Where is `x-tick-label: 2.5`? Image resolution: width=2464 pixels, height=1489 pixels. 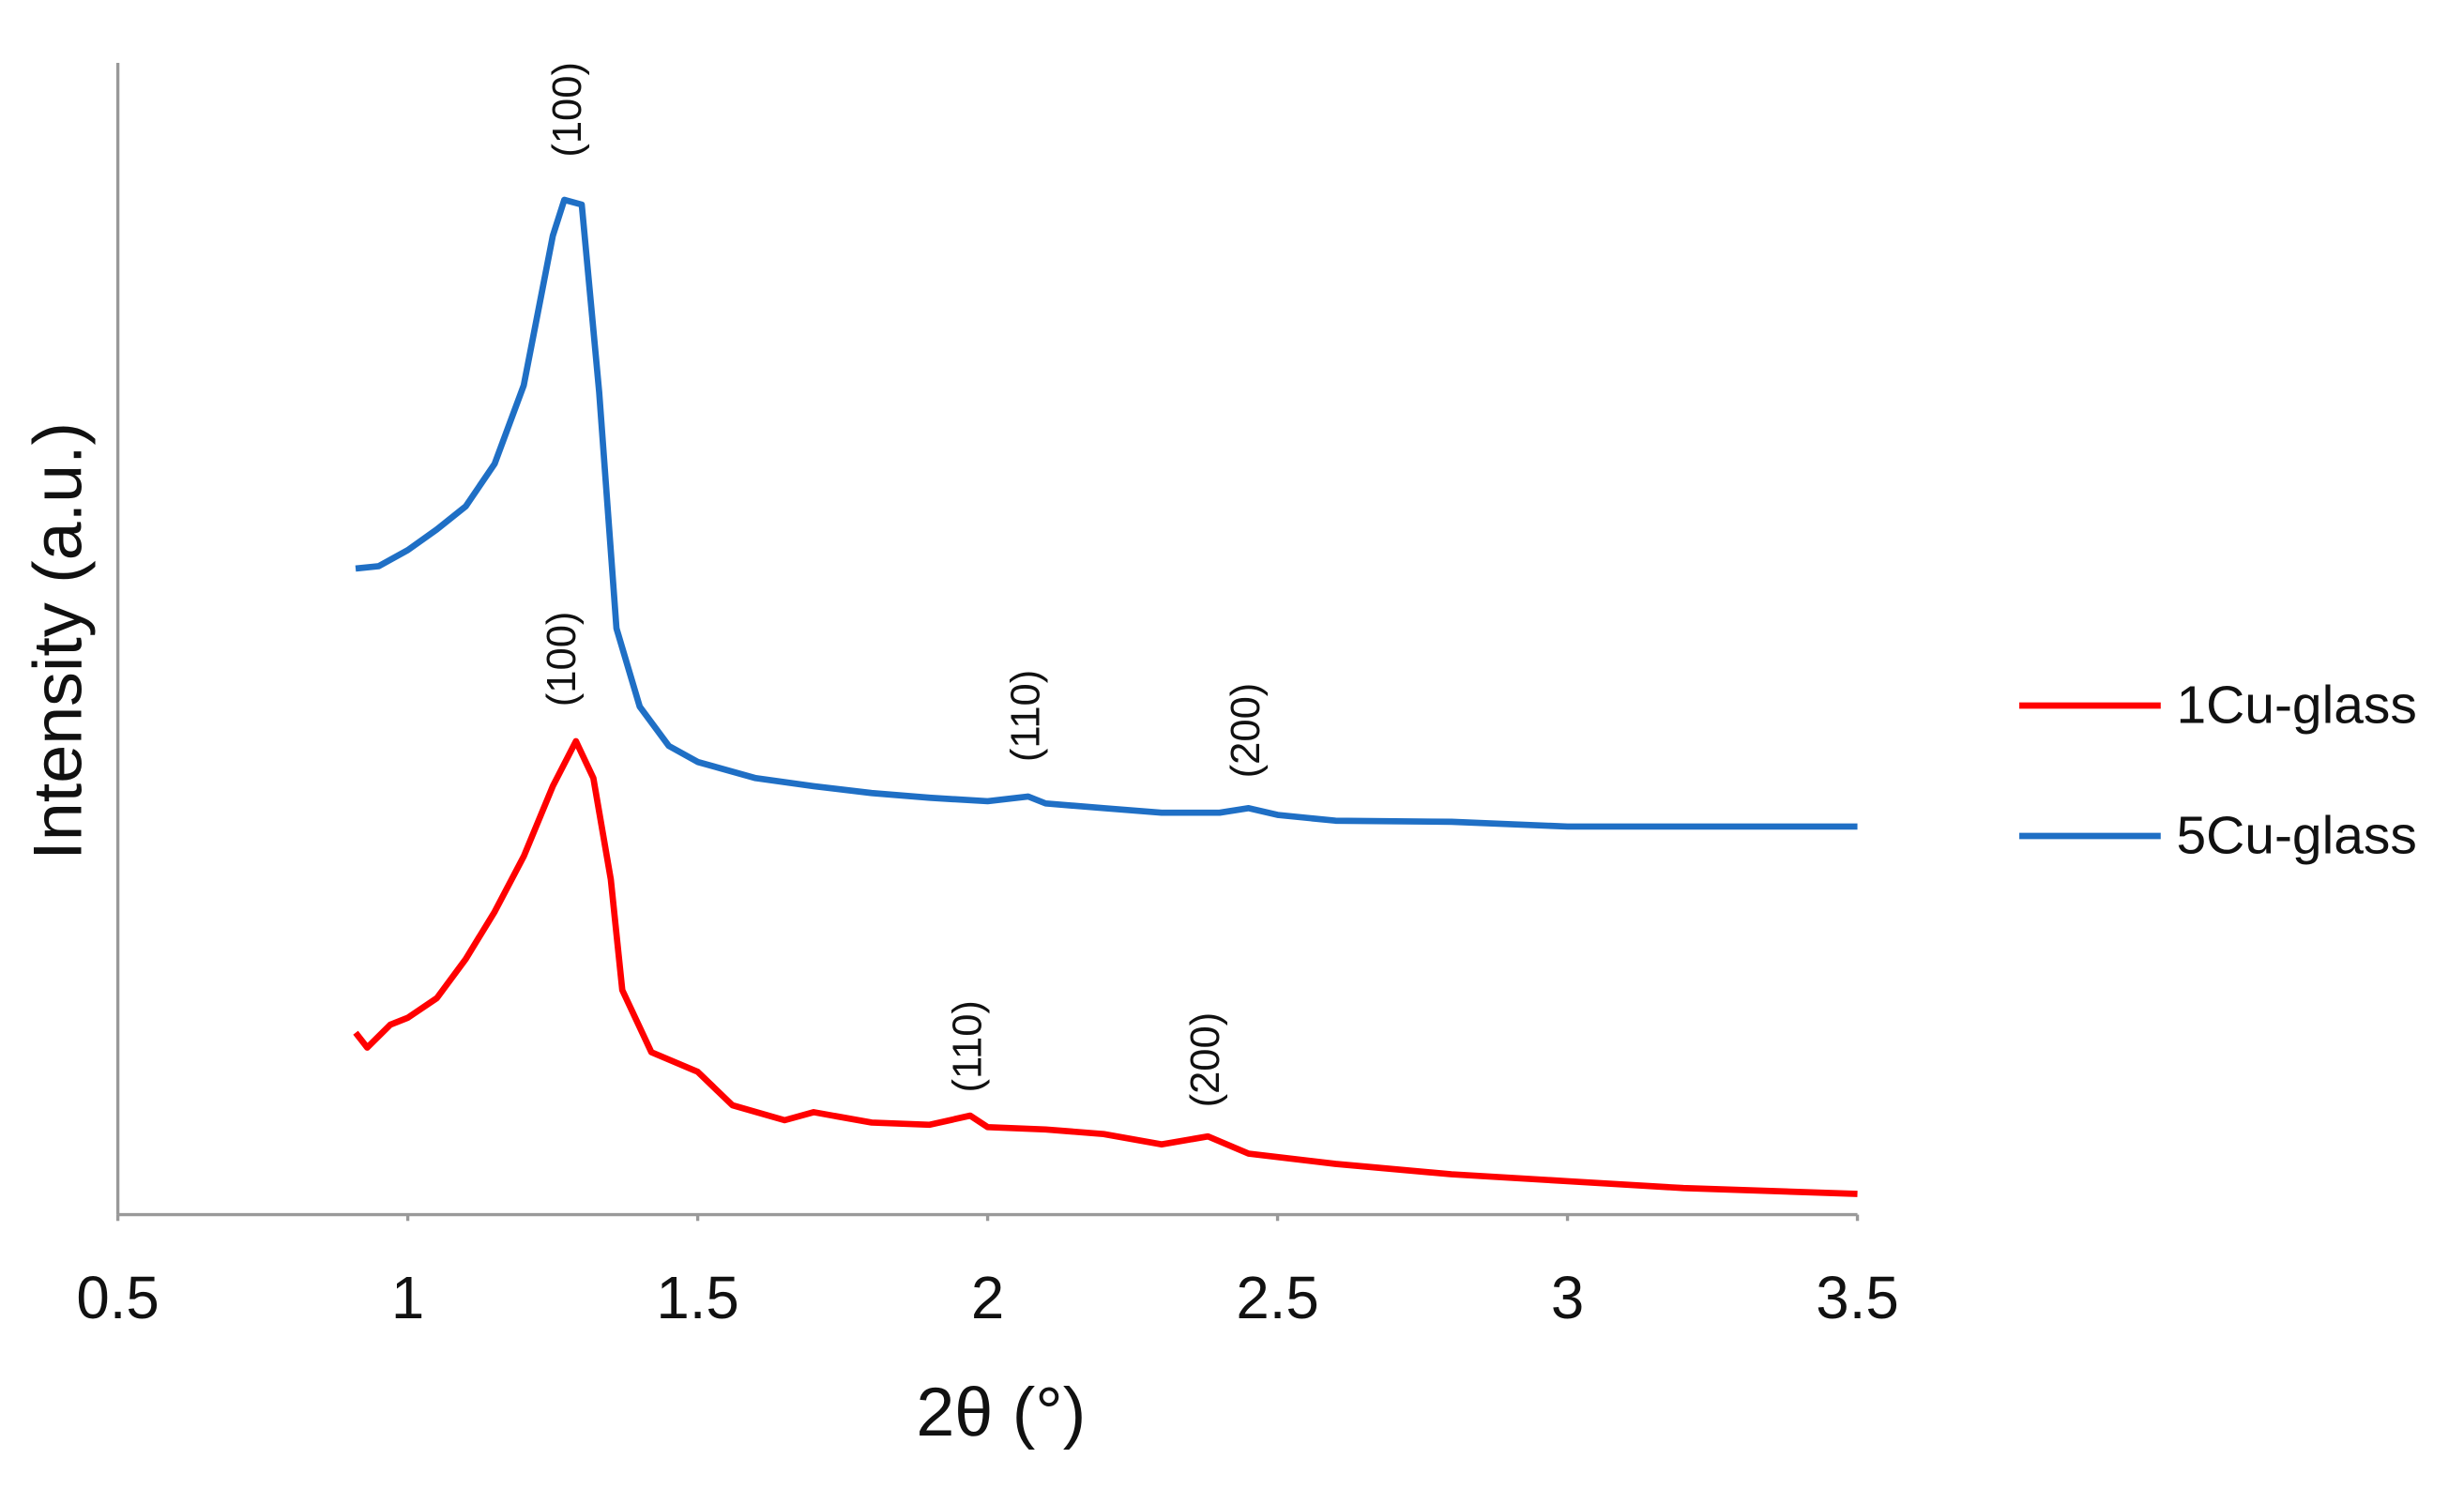
x-tick-label: 2.5 is located at coordinates (1277, 1298).